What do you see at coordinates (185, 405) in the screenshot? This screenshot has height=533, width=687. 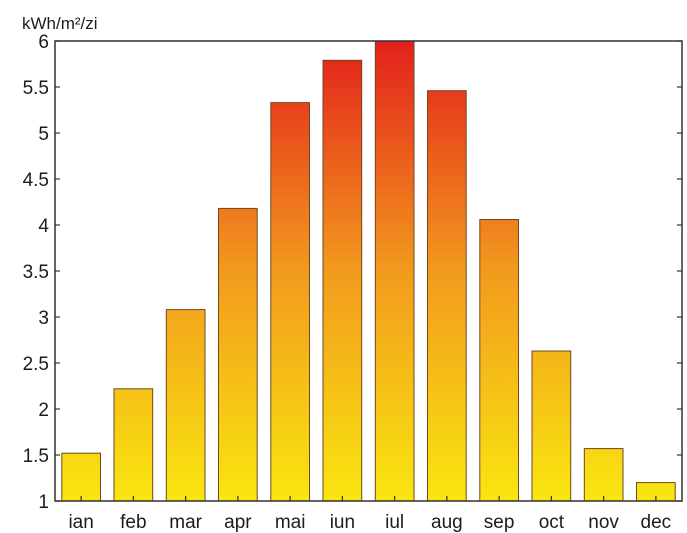 I see `bar-mar` at bounding box center [185, 405].